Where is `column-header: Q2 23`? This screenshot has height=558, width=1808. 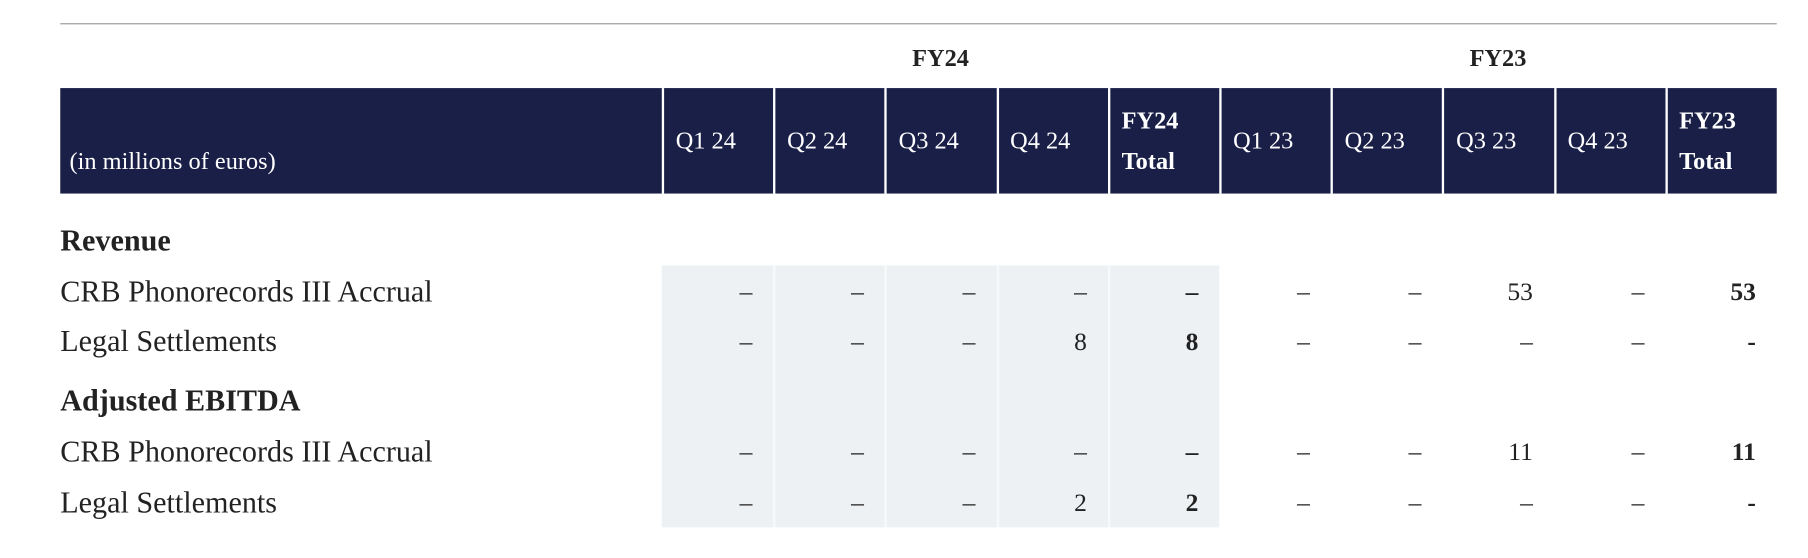 column-header: Q2 23 is located at coordinates (1386, 141).